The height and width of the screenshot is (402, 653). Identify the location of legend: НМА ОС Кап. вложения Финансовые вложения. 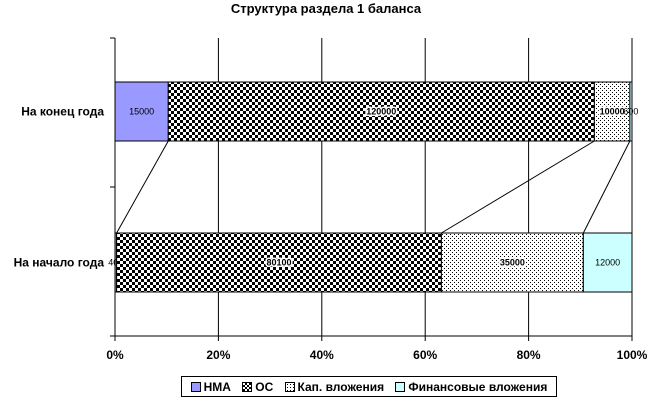
(369, 386).